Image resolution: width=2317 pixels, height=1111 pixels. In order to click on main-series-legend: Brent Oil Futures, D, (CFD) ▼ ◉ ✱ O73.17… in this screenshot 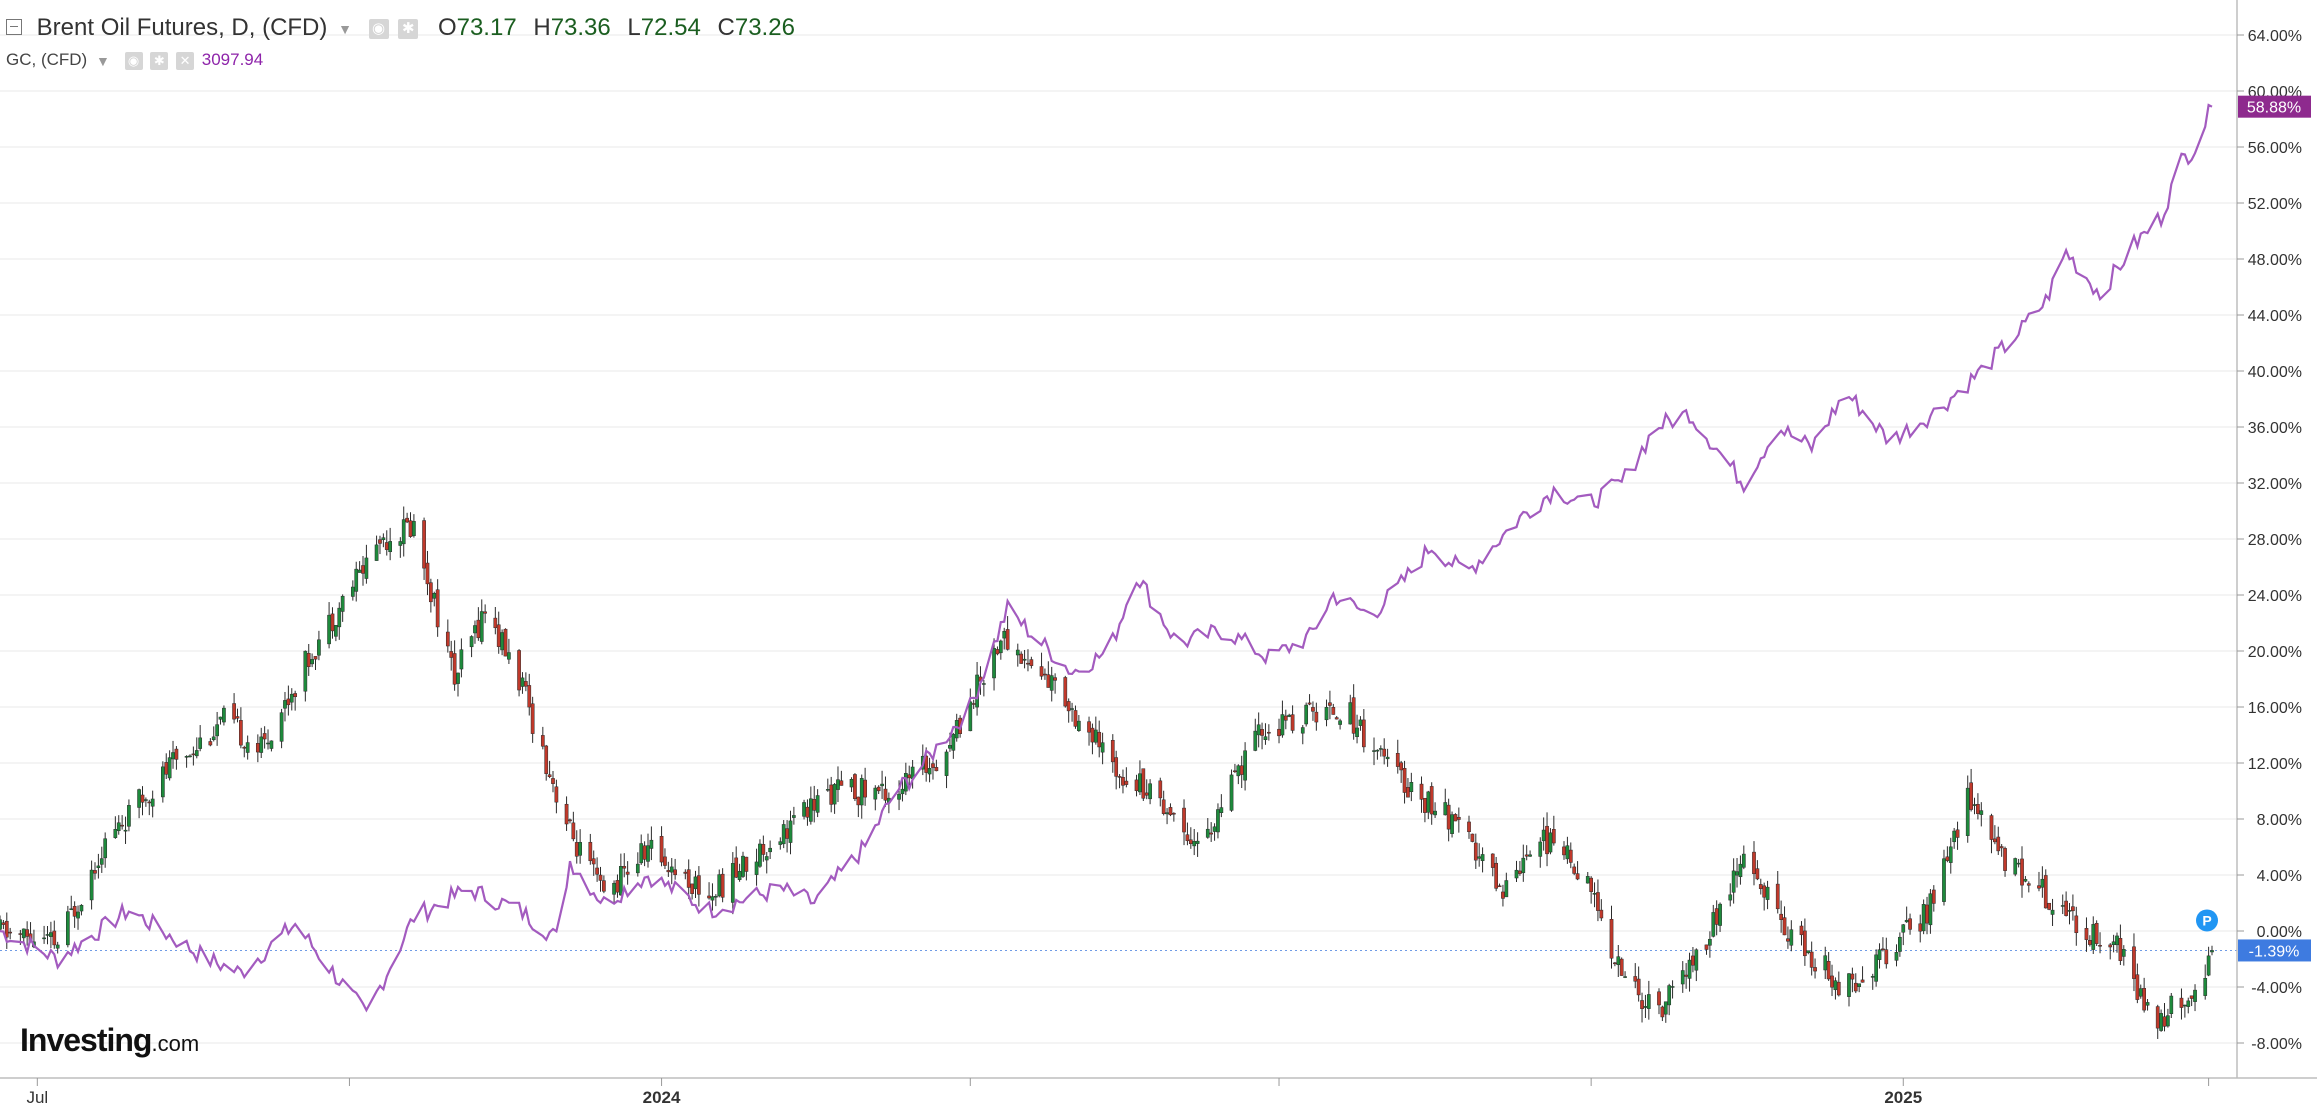, I will do `click(400, 28)`.